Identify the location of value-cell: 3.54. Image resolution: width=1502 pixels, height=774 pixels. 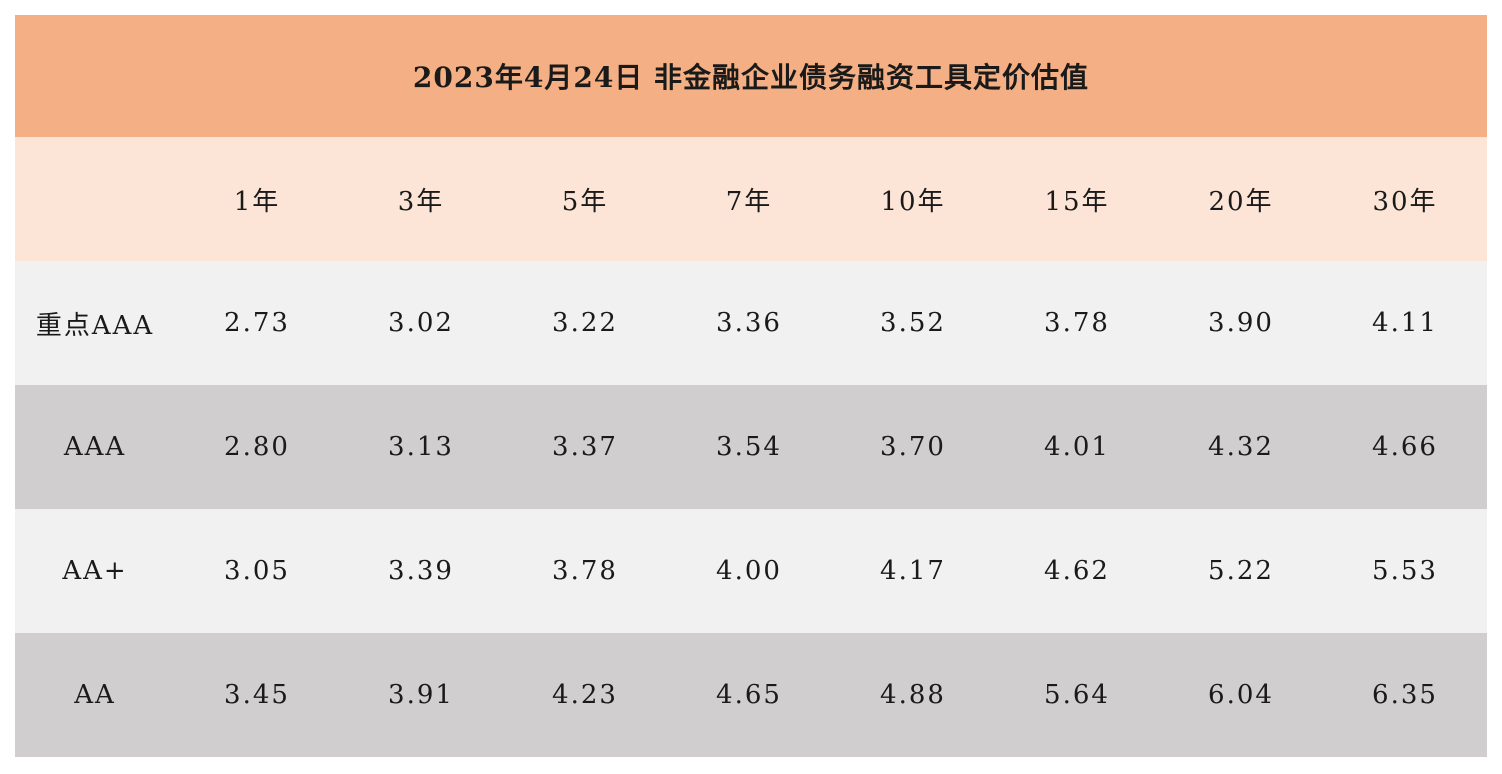
(749, 447).